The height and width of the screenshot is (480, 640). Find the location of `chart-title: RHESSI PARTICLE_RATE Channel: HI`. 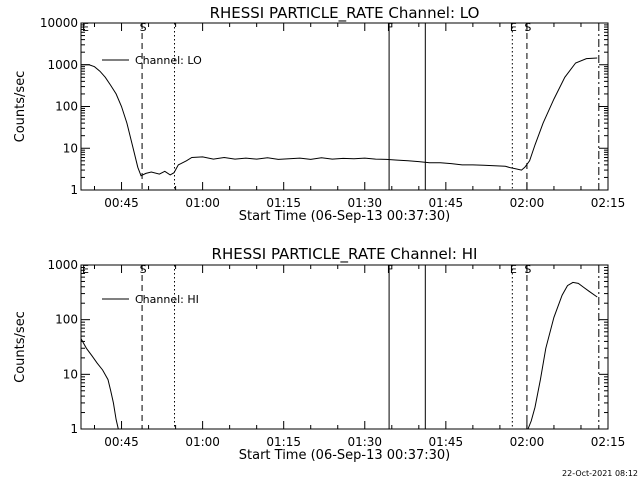

chart-title: RHESSI PARTICLE_RATE Channel: HI is located at coordinates (345, 254).